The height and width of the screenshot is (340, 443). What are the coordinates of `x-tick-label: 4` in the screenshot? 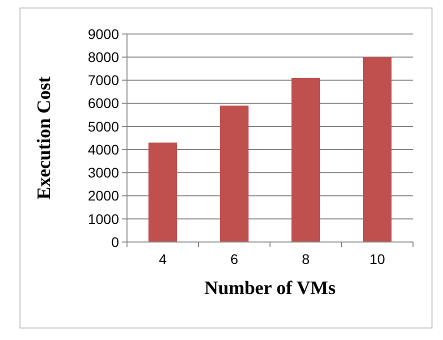 It's located at (162, 259).